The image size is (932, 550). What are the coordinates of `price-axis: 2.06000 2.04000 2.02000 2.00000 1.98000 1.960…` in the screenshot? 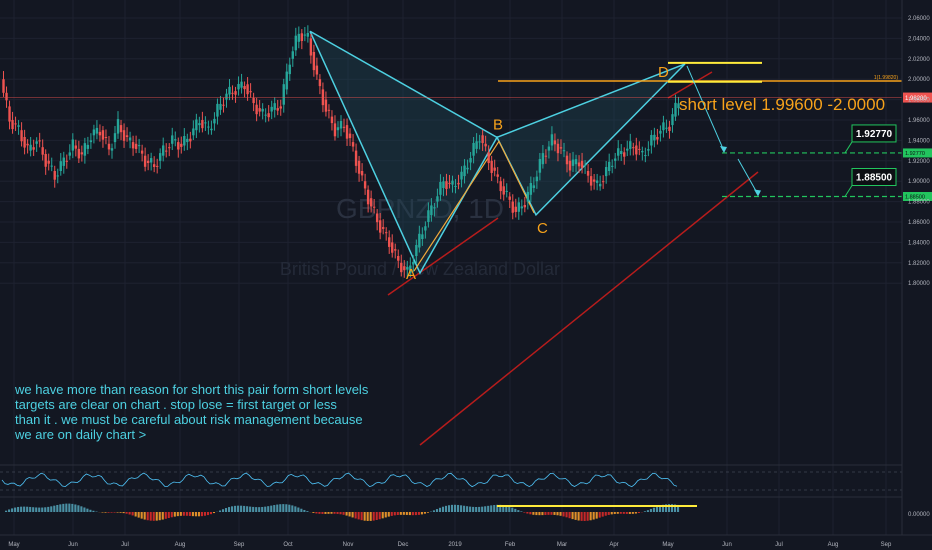 It's located at (919, 151).